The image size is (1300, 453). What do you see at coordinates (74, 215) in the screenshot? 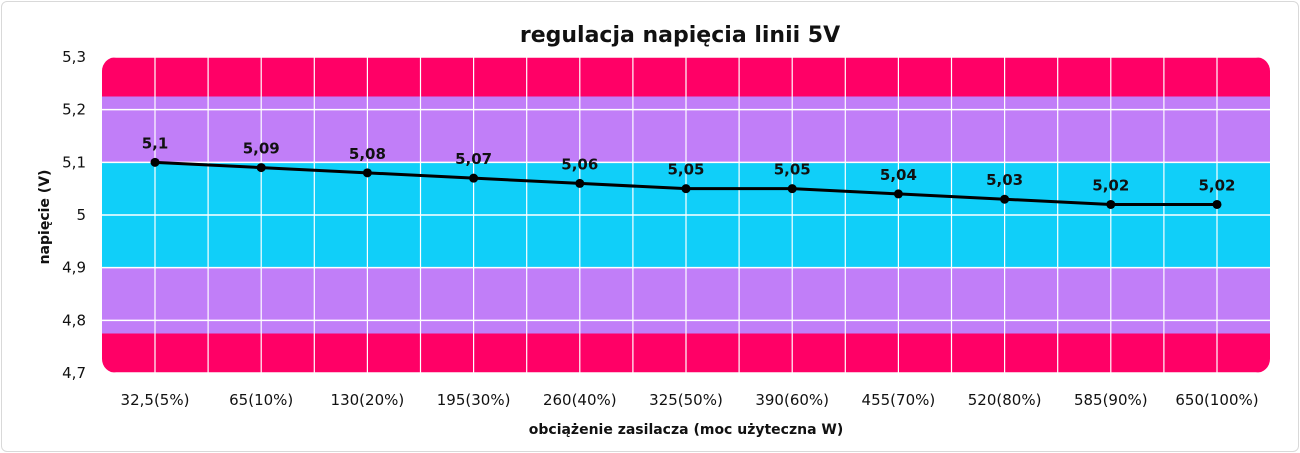
I see `y-axis-ticks: 5,3 5,2 5,1 5 4,9 4,8 4,7` at bounding box center [74, 215].